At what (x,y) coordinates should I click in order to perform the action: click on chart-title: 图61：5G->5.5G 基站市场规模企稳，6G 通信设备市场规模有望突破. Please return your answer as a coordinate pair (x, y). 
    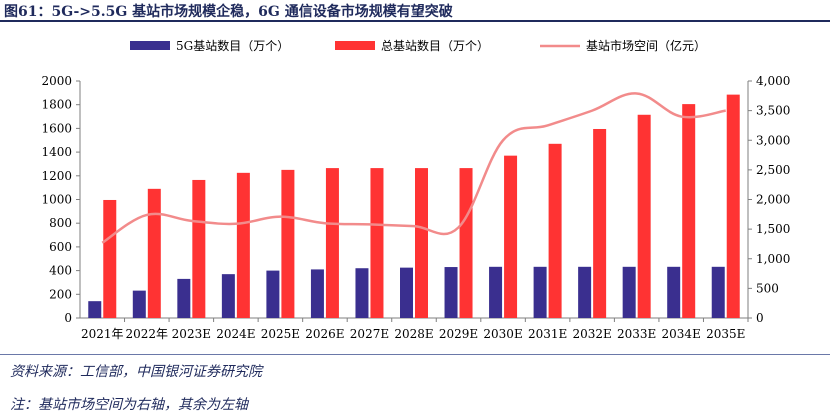
    Looking at the image, I should click on (228, 12).